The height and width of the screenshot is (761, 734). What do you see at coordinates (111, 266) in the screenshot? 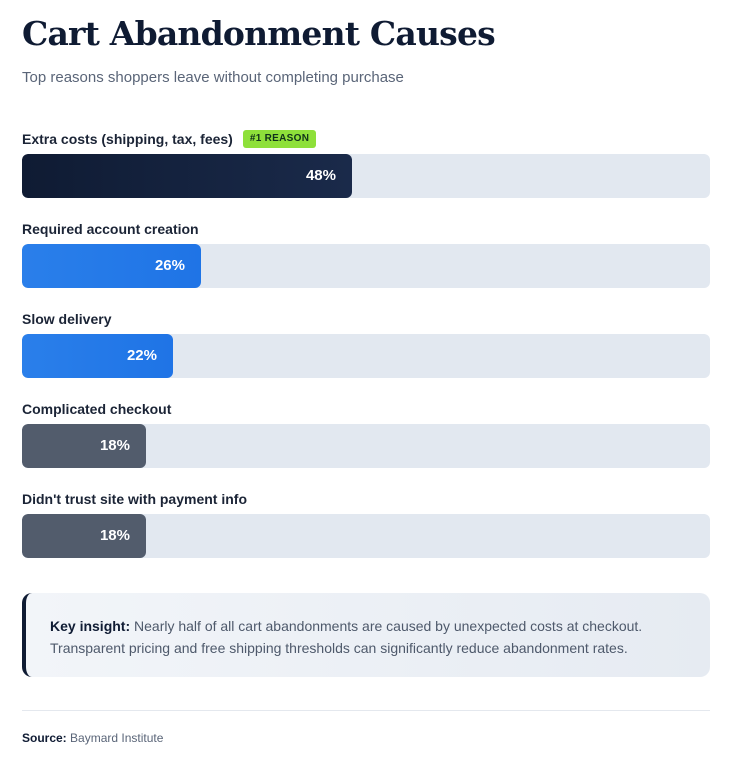
I see `bar: 26%` at bounding box center [111, 266].